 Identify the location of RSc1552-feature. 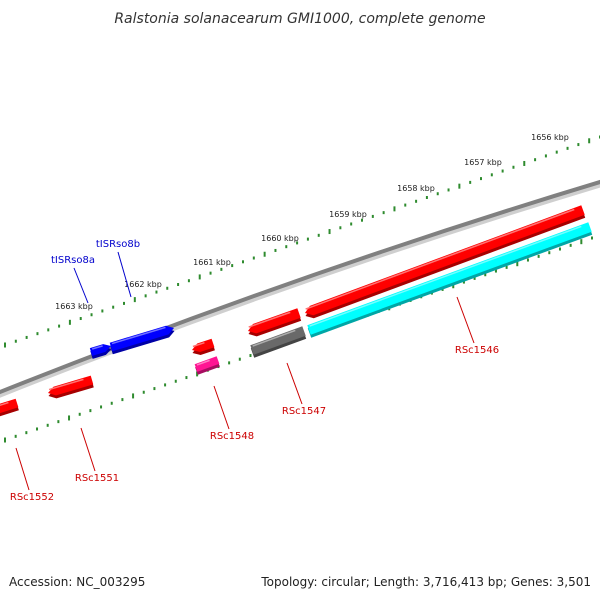
(9, 408).